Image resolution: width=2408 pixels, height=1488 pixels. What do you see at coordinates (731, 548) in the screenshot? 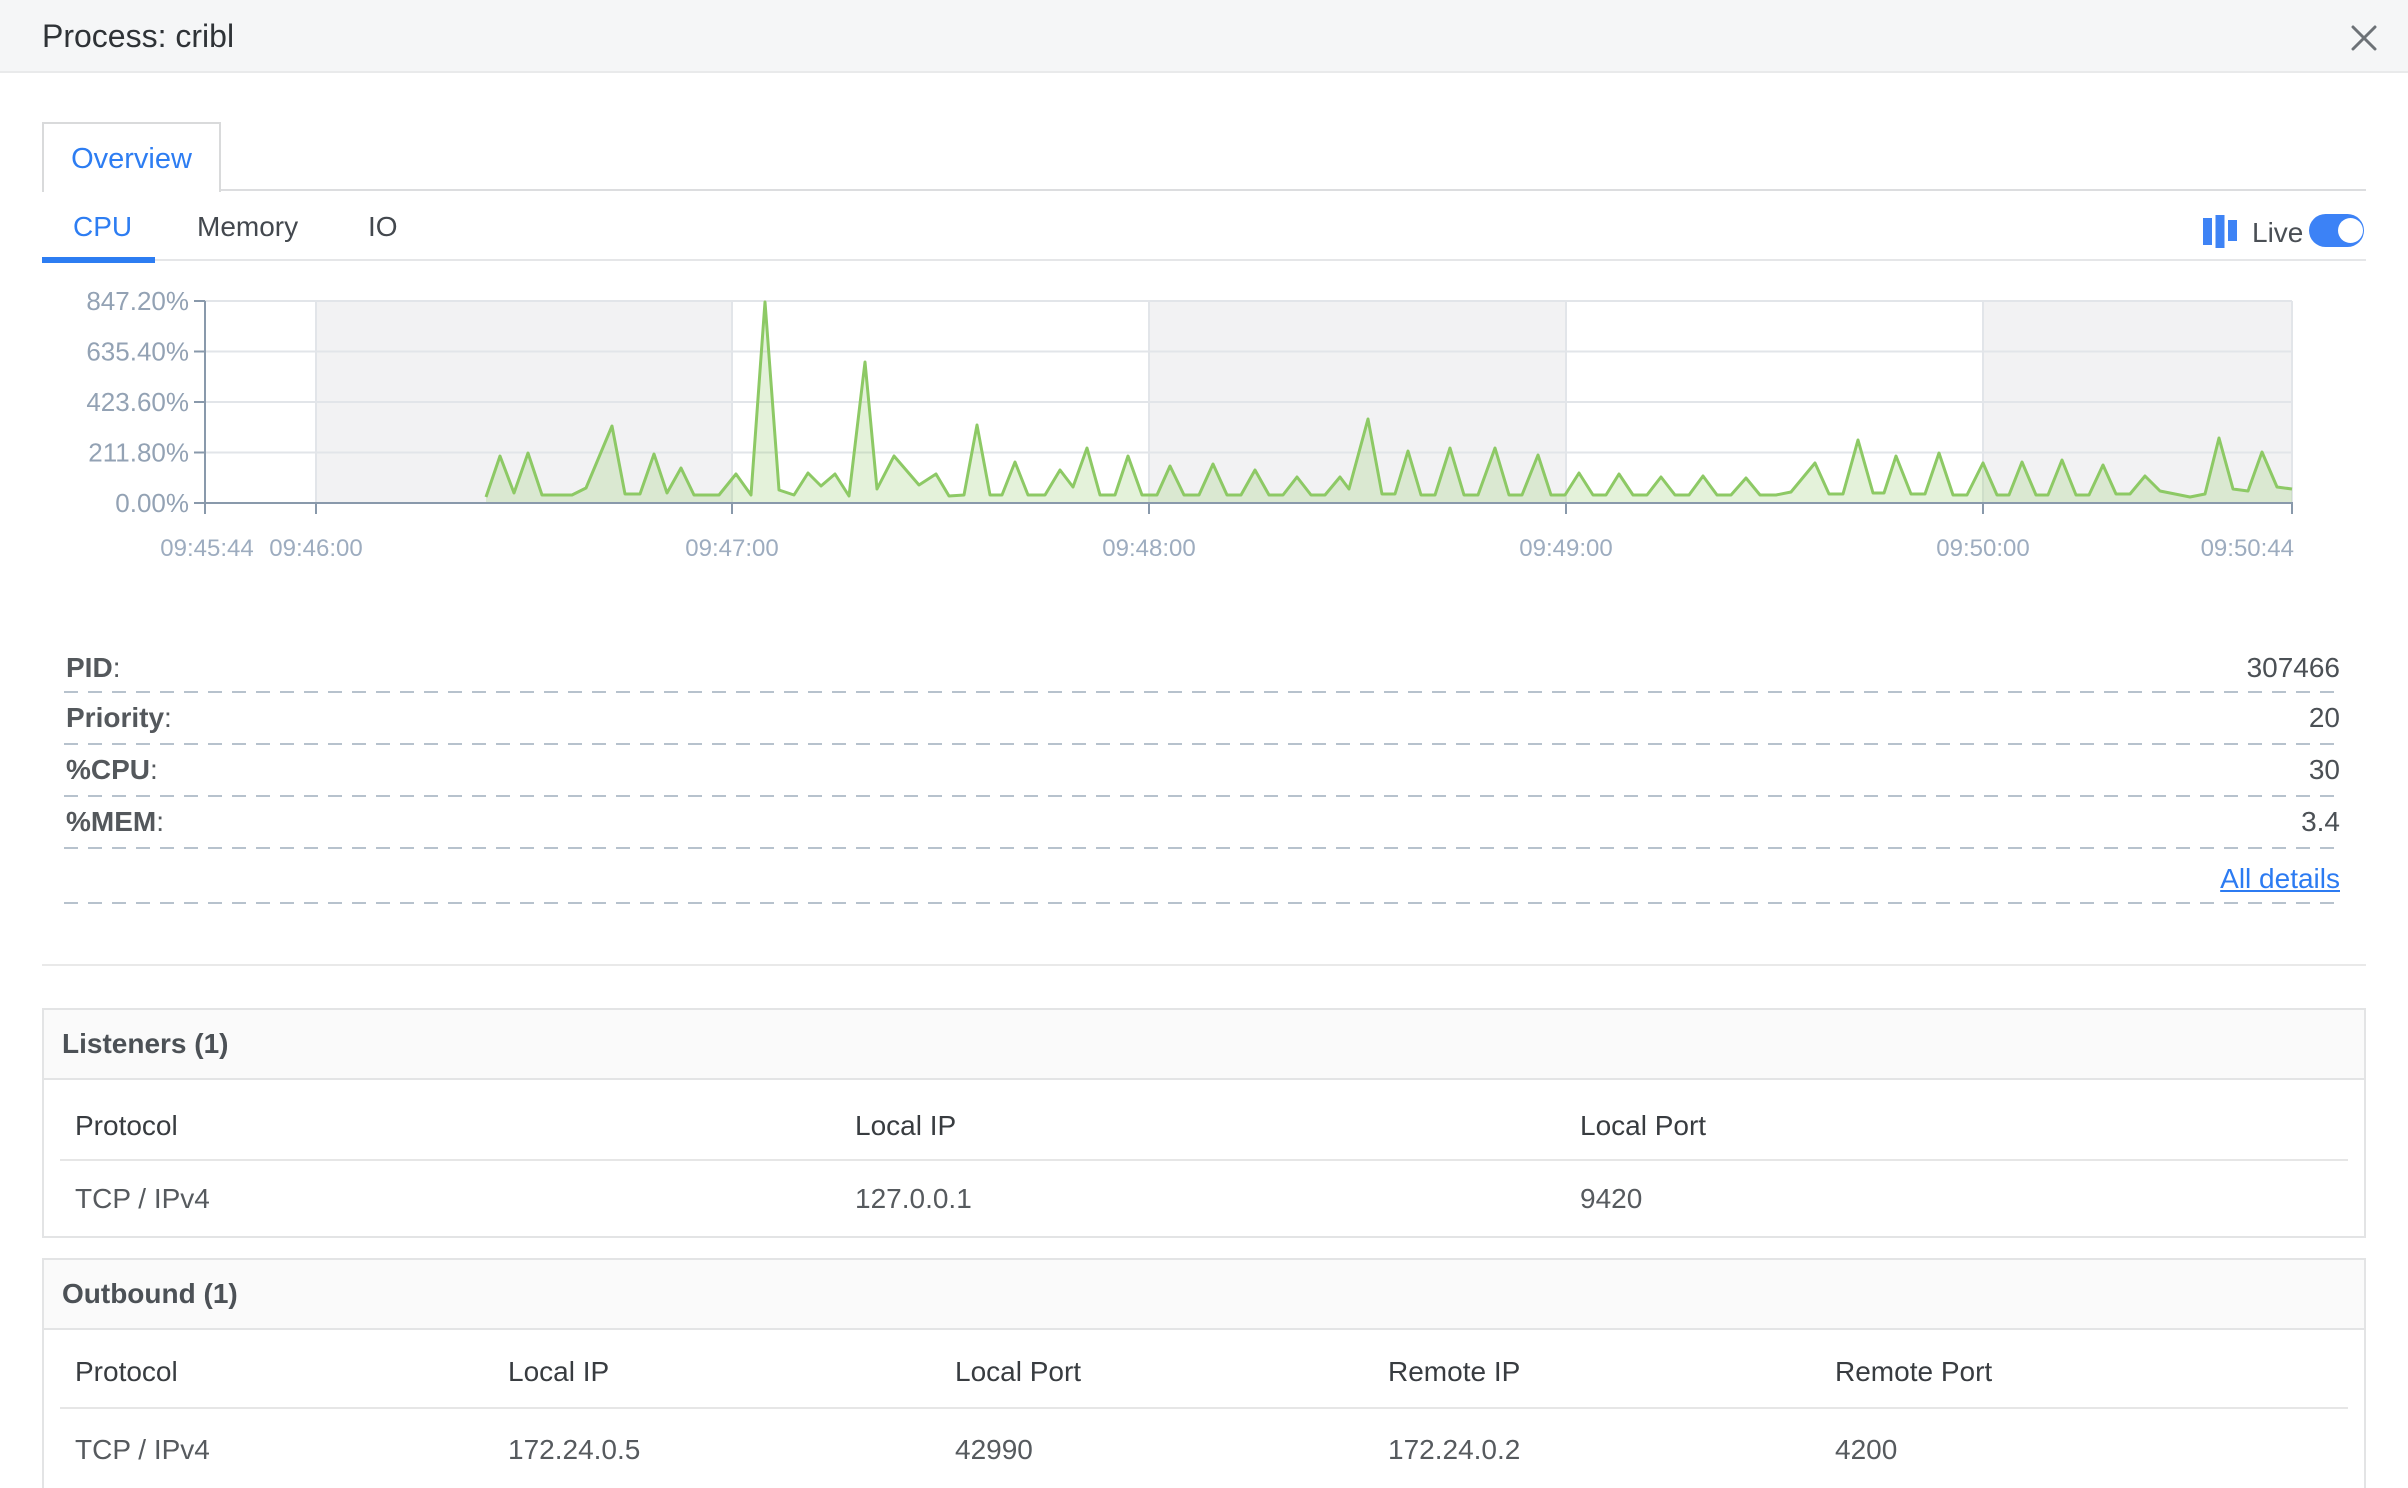
I see `svg-text: 09:47:00` at bounding box center [731, 548].